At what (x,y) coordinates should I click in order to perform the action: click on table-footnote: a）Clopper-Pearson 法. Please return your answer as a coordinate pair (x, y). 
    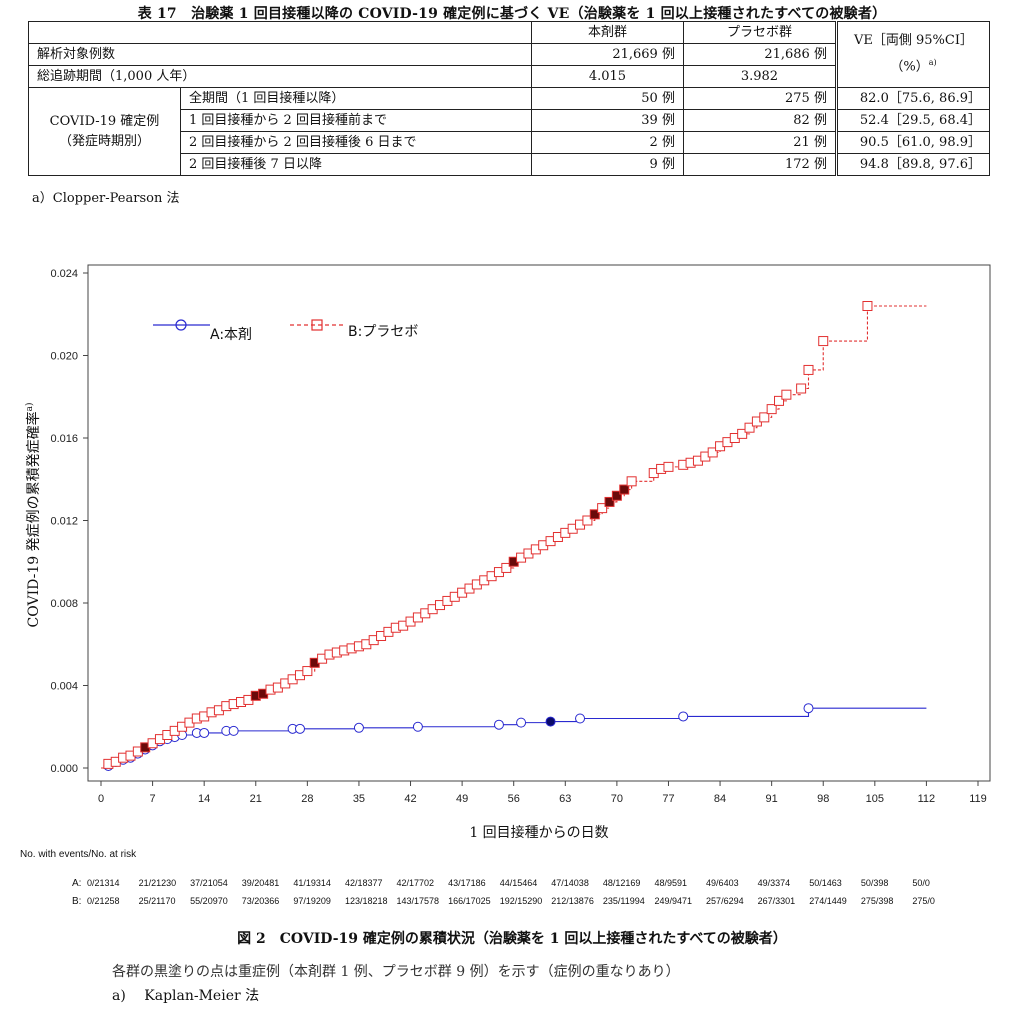
    Looking at the image, I should click on (106, 198).